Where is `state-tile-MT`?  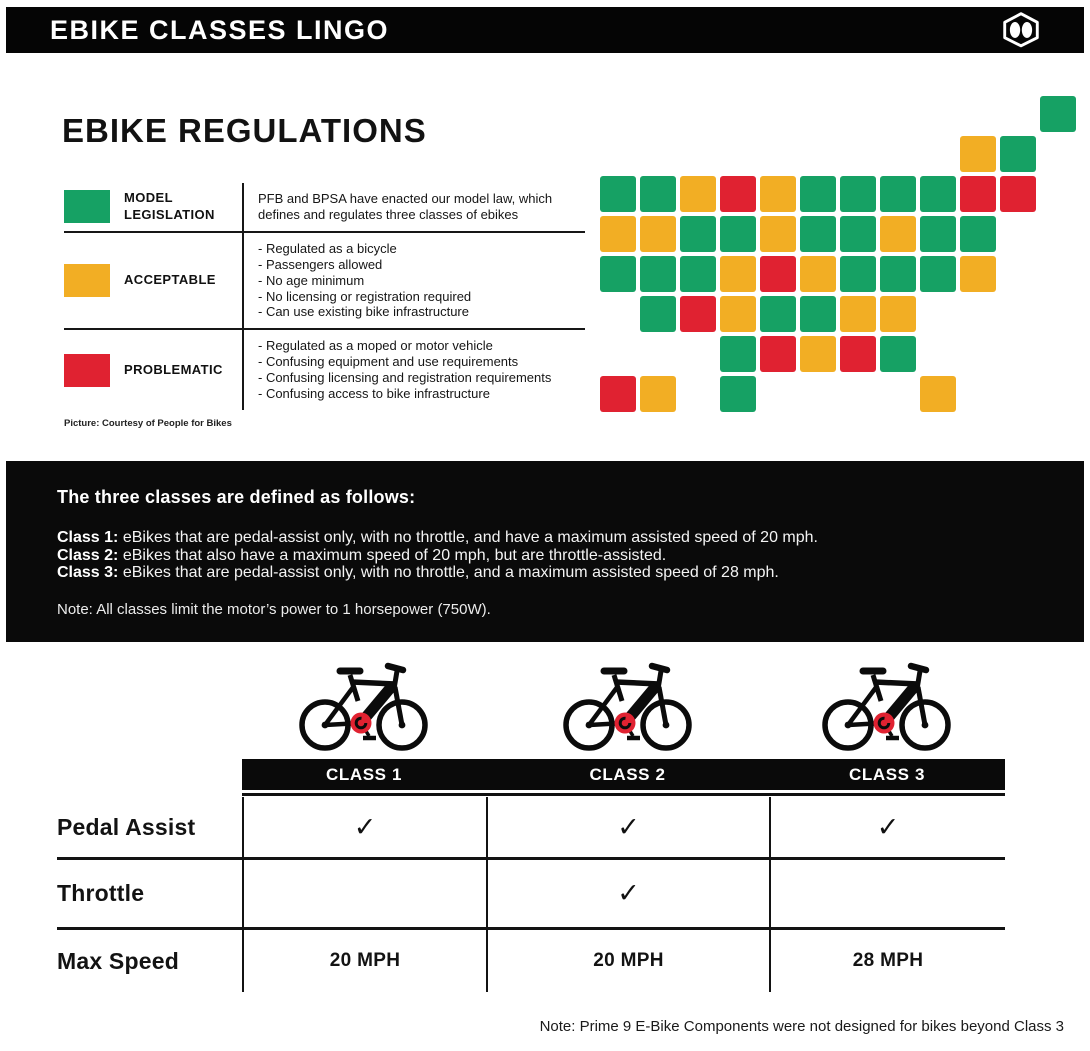 state-tile-MT is located at coordinates (698, 194).